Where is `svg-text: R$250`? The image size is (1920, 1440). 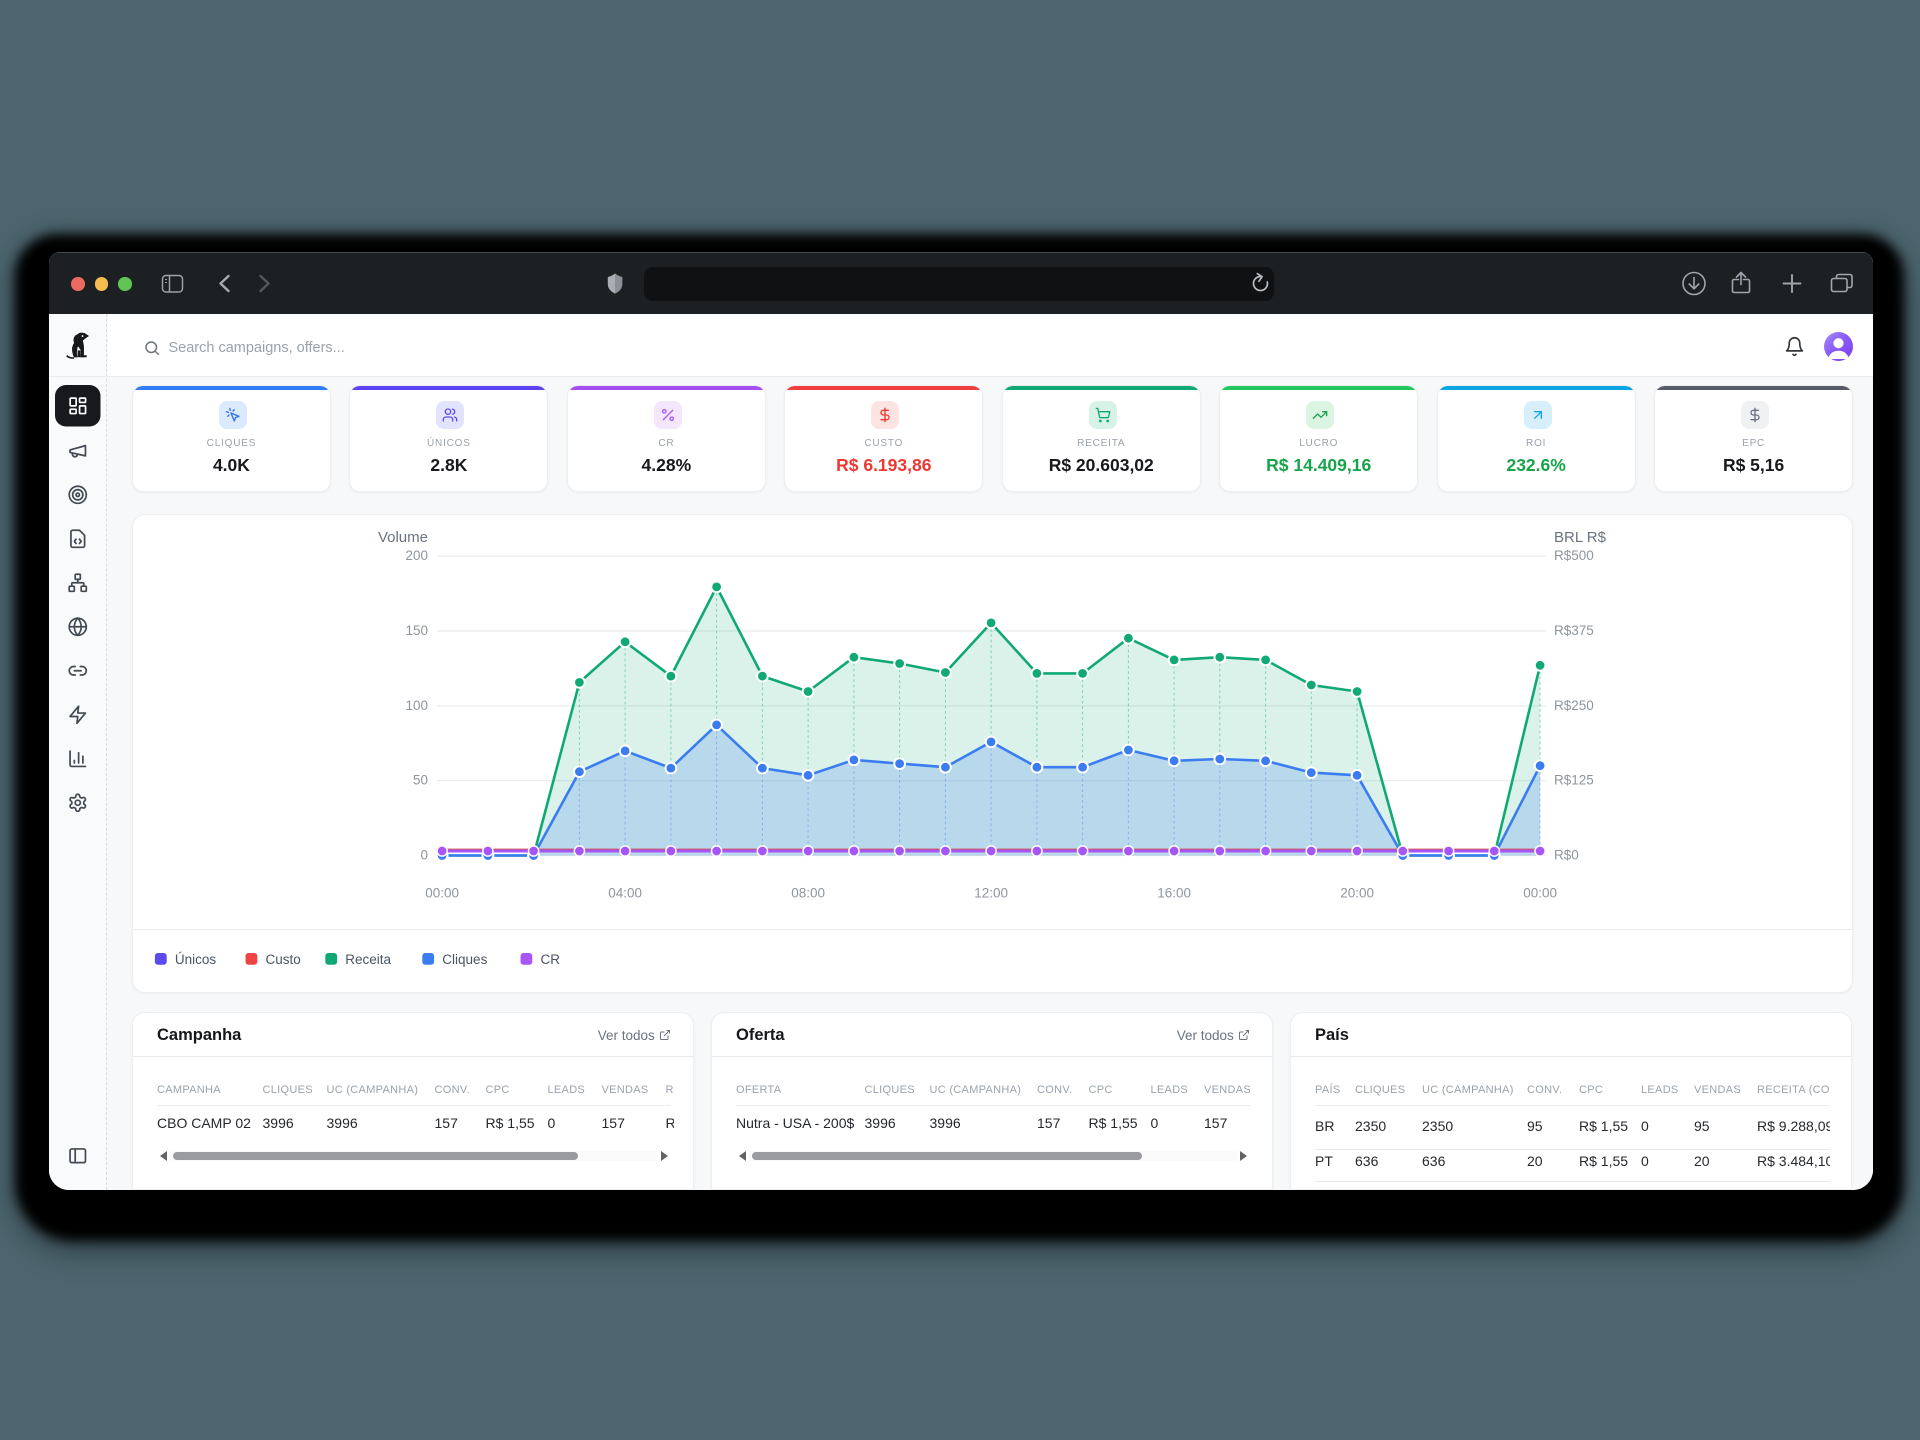 svg-text: R$250 is located at coordinates (1574, 705).